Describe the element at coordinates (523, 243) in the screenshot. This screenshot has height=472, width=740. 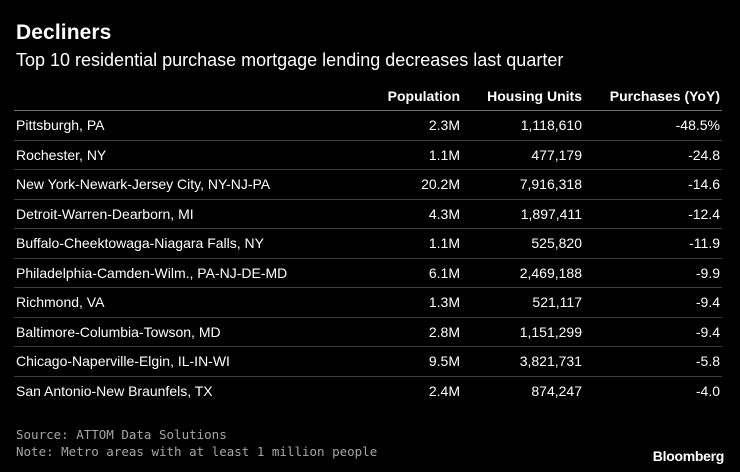
I see `housing-units-cell: 525,820` at that location.